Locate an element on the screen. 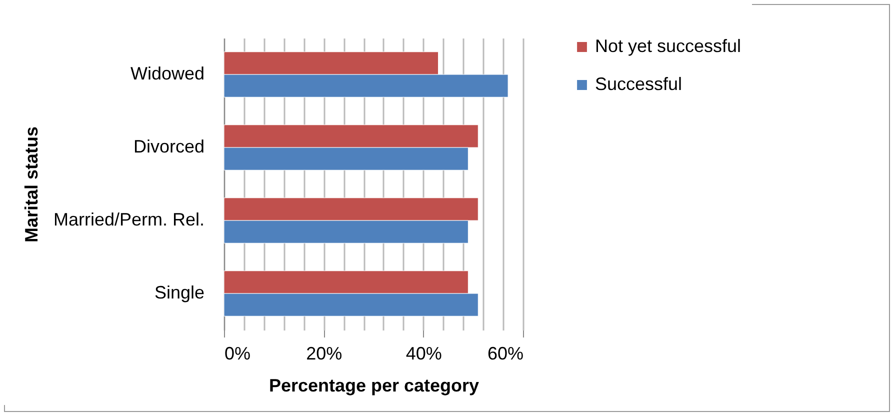 The image size is (896, 418). legend-label: Not yet successful is located at coordinates (668, 46).